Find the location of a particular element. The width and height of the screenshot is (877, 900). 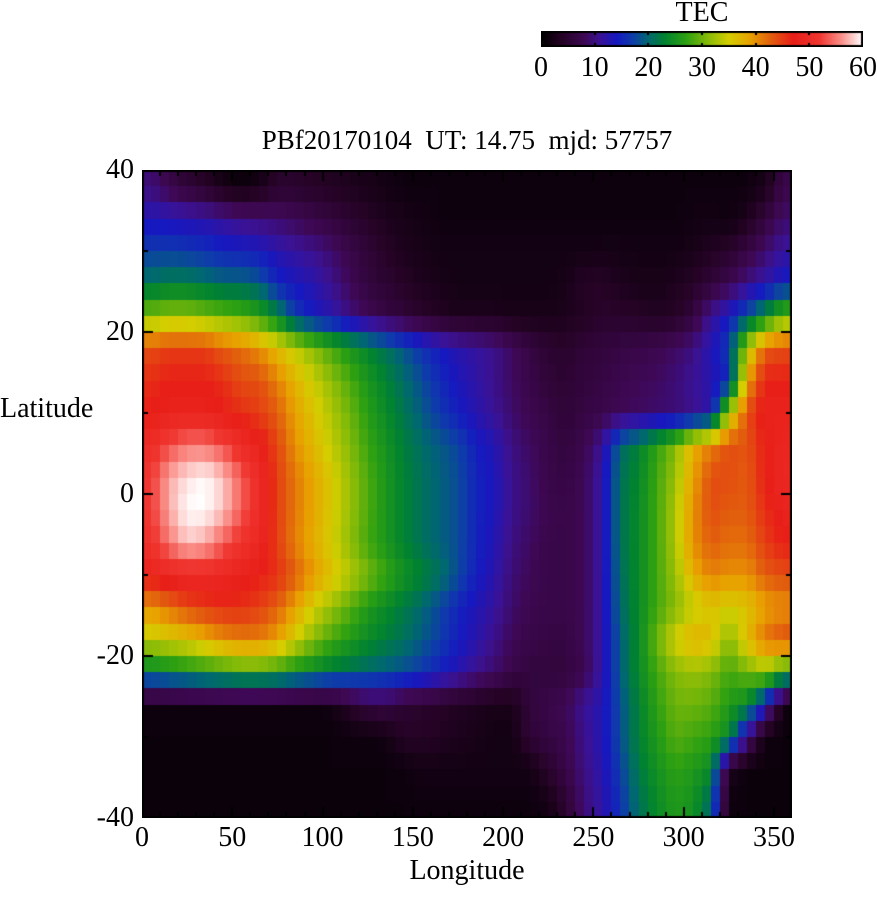

x-axis-tick-label: 150 is located at coordinates (412, 837).